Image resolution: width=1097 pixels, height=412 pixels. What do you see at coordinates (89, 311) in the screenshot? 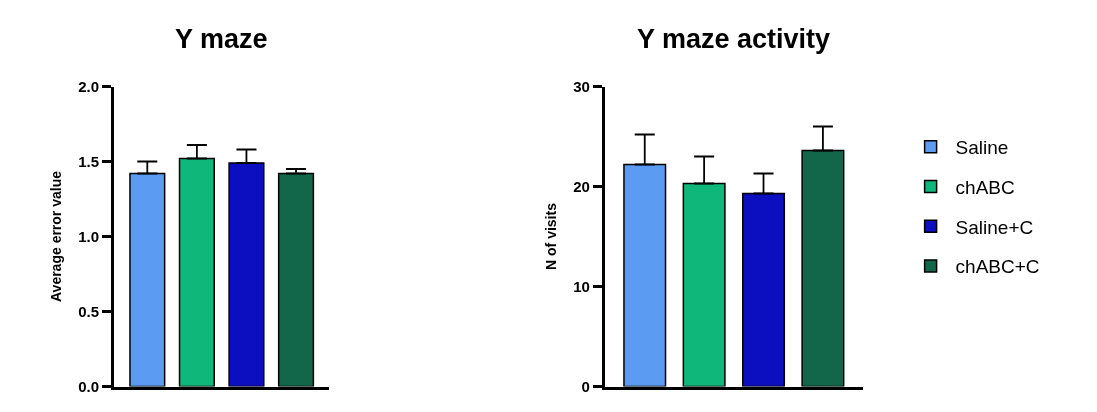
I see `y-tick-label: 0.5` at bounding box center [89, 311].